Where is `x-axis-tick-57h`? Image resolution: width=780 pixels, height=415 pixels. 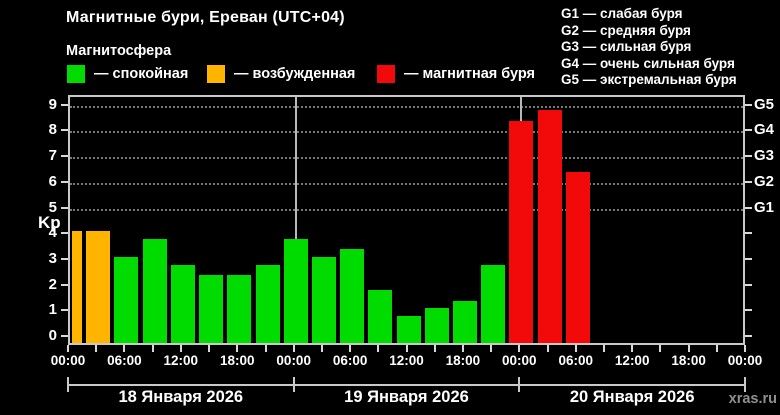
x-axis-tick-57h is located at coordinates (604, 348).